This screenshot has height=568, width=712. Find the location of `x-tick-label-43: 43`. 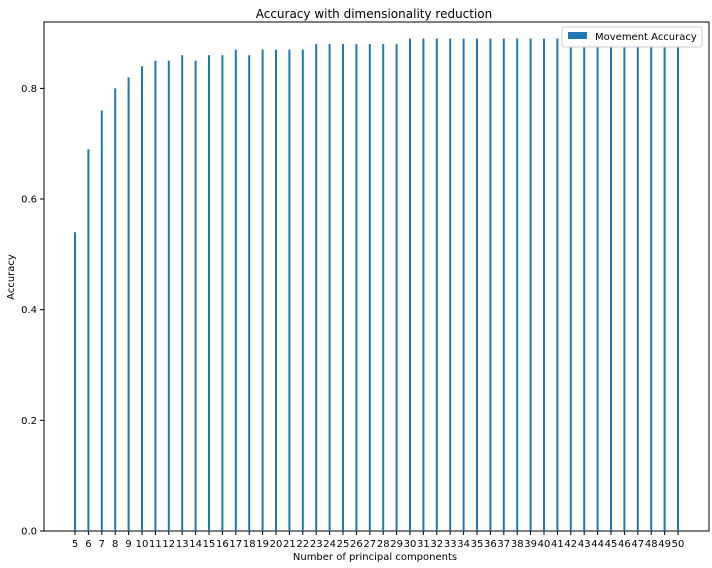

x-tick-label-43: 43 is located at coordinates (584, 544).